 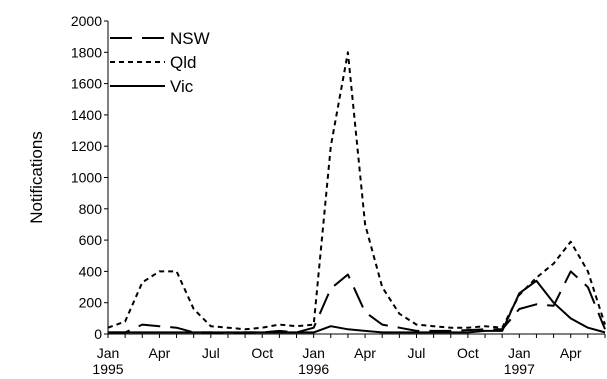 I want to click on series-line-nsw, so click(x=356, y=302).